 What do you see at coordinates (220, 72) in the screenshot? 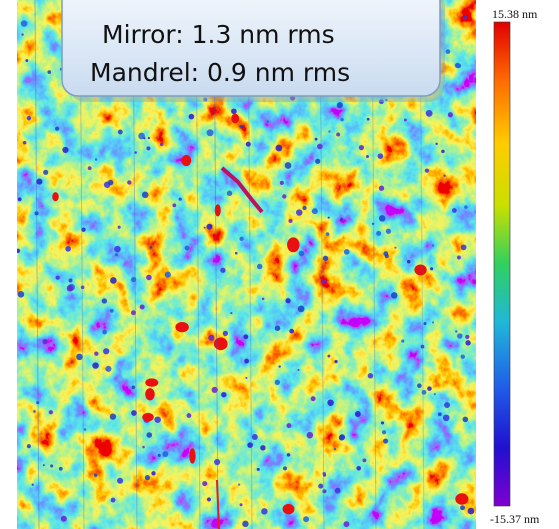
I see `callout-line: Mandrel: 0.9 nm rms` at bounding box center [220, 72].